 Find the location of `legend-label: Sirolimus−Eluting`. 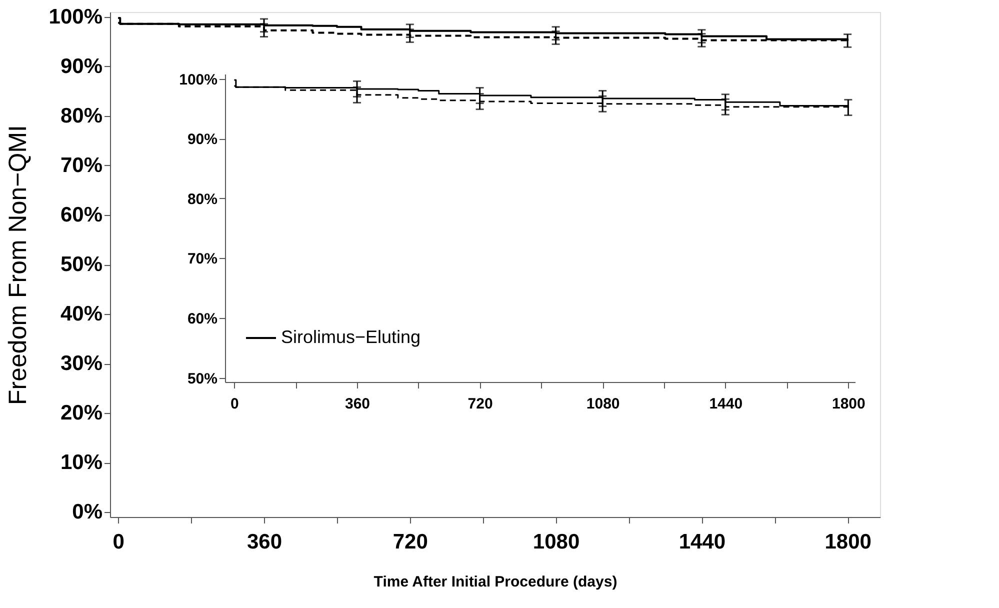

legend-label: Sirolimus−Eluting is located at coordinates (351, 337).